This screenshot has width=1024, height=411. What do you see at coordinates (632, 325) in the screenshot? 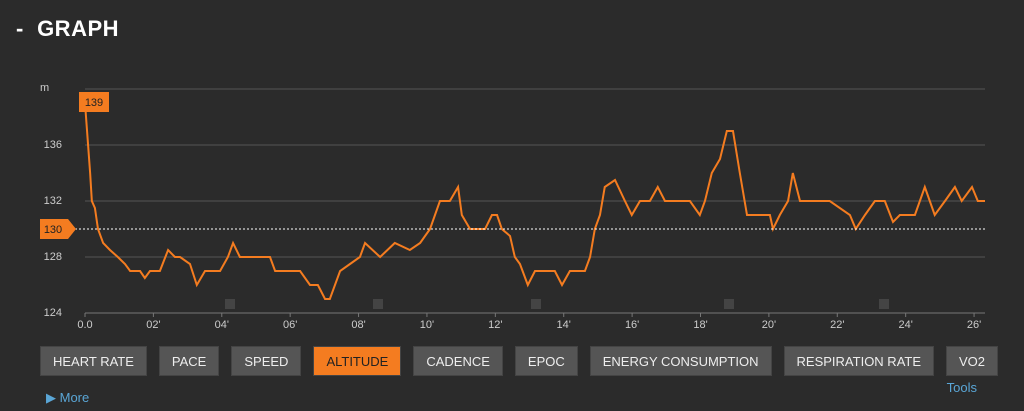
I see `x-tick-label: 16'` at bounding box center [632, 325].